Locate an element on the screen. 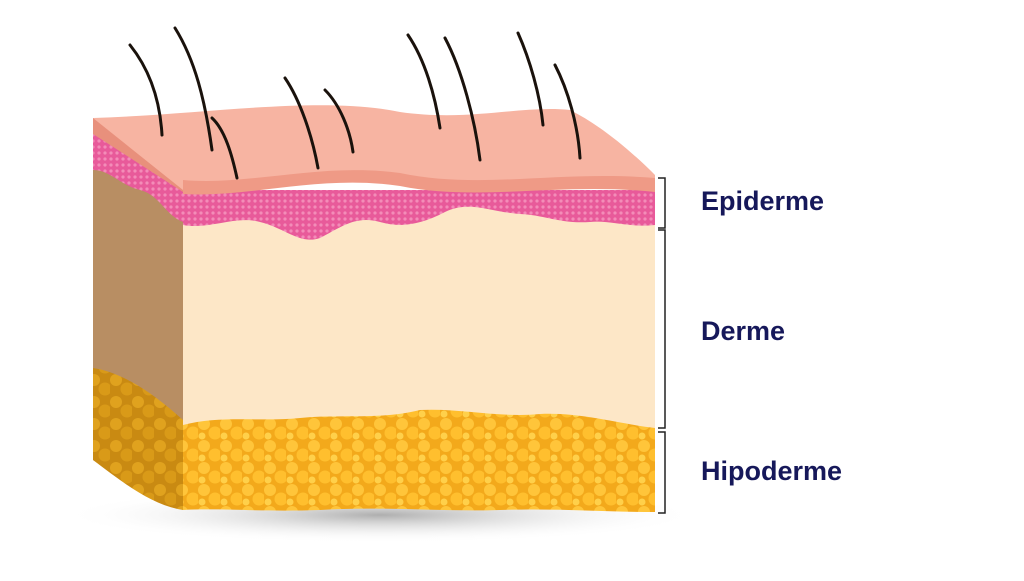 Image resolution: width=1024 pixels, height=581 pixels. side-face is located at coordinates (138, 314).